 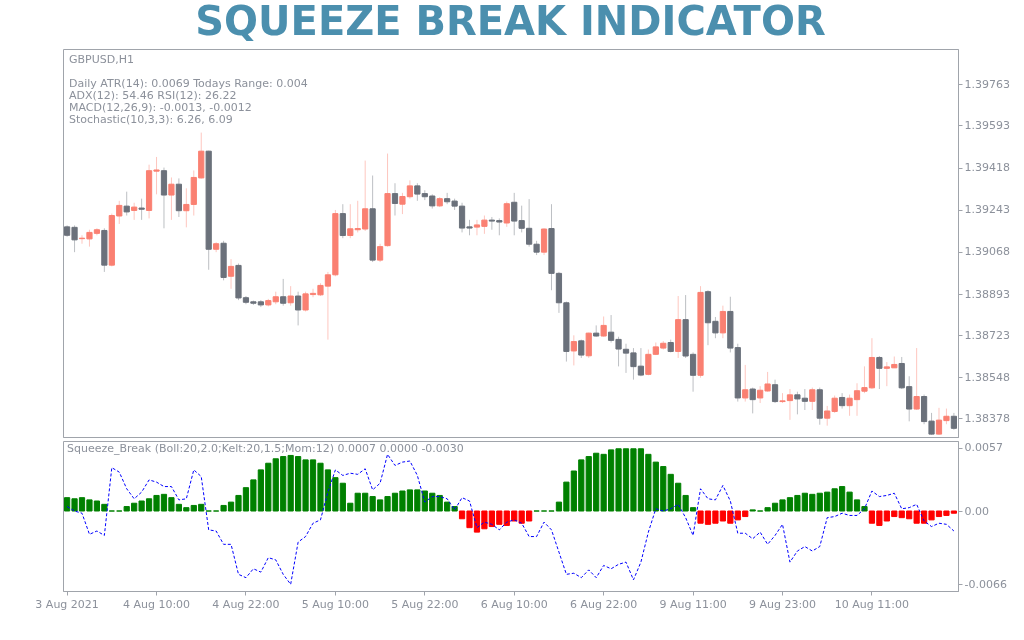 I want to click on y-tick-label: 1.39418, so click(x=987, y=168).